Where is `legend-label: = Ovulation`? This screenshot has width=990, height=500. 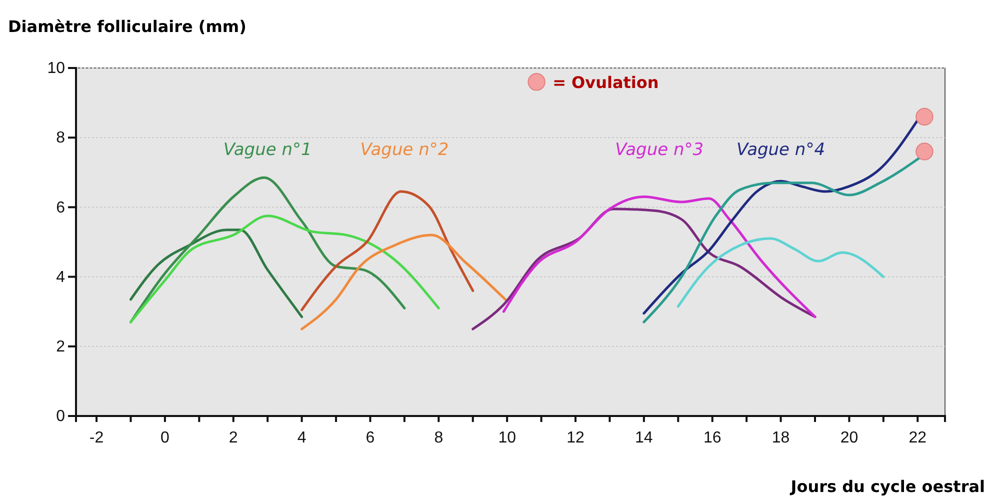 legend-label: = Ovulation is located at coordinates (605, 82).